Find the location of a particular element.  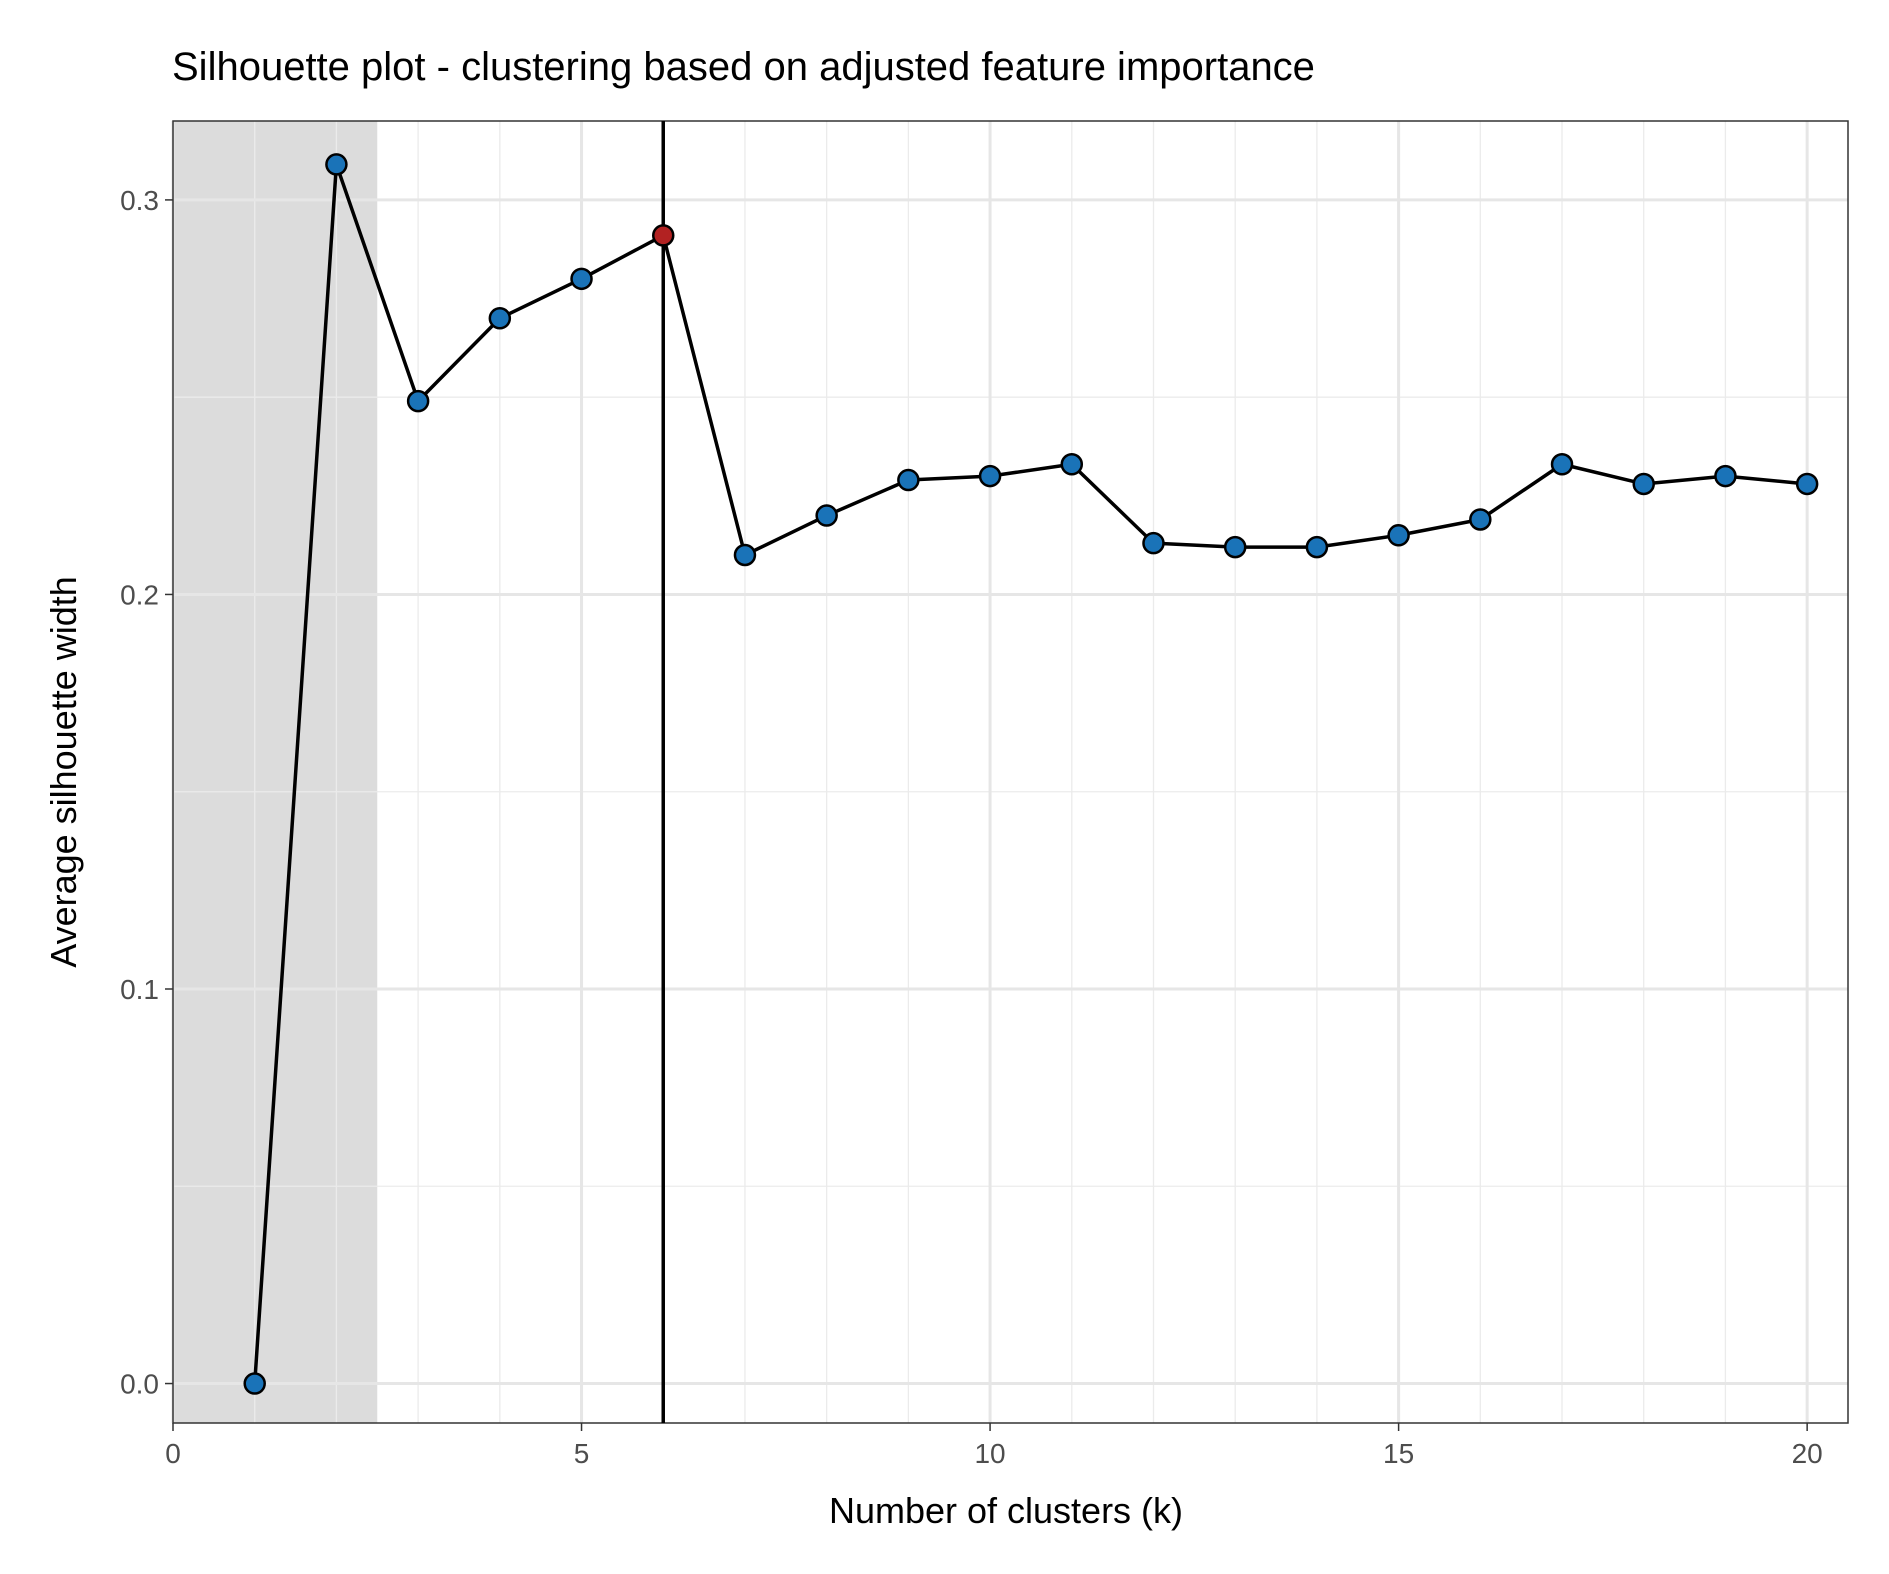

x-axis-ticks: 0 5 10 15 20 is located at coordinates (994, 1446).